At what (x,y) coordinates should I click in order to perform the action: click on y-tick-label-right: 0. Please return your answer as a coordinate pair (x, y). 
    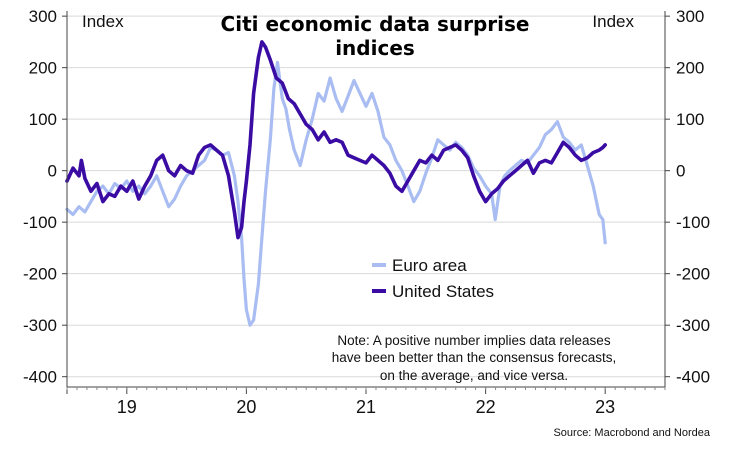
    Looking at the image, I should click on (680, 171).